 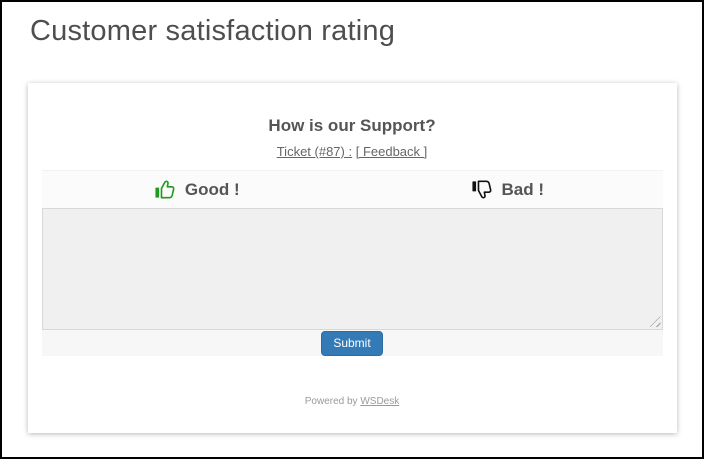 I want to click on good-label: Good !, so click(x=212, y=189).